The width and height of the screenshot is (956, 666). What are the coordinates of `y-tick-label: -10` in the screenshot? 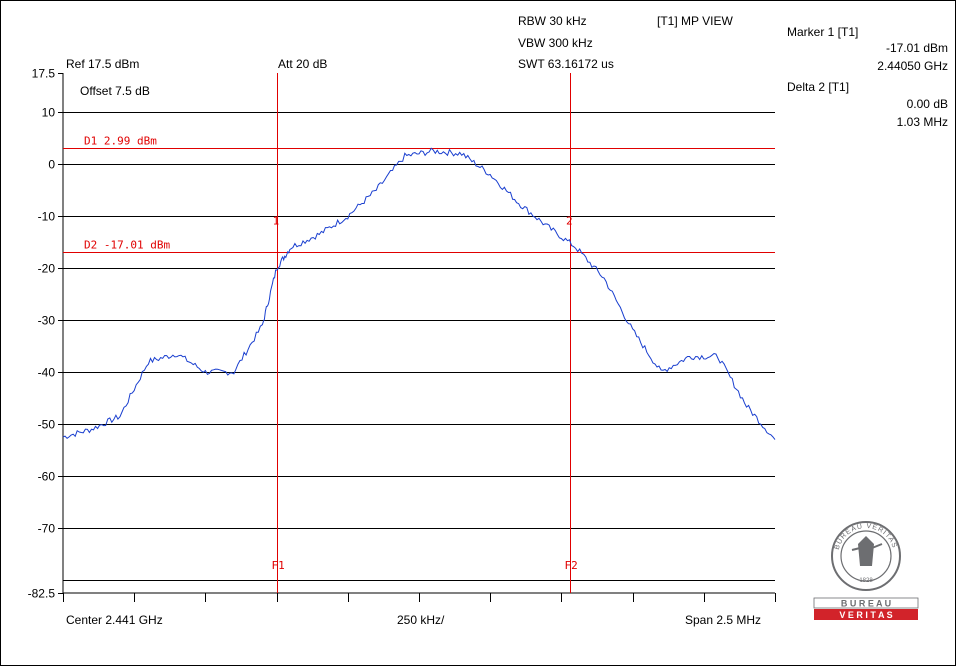 It's located at (47, 217).